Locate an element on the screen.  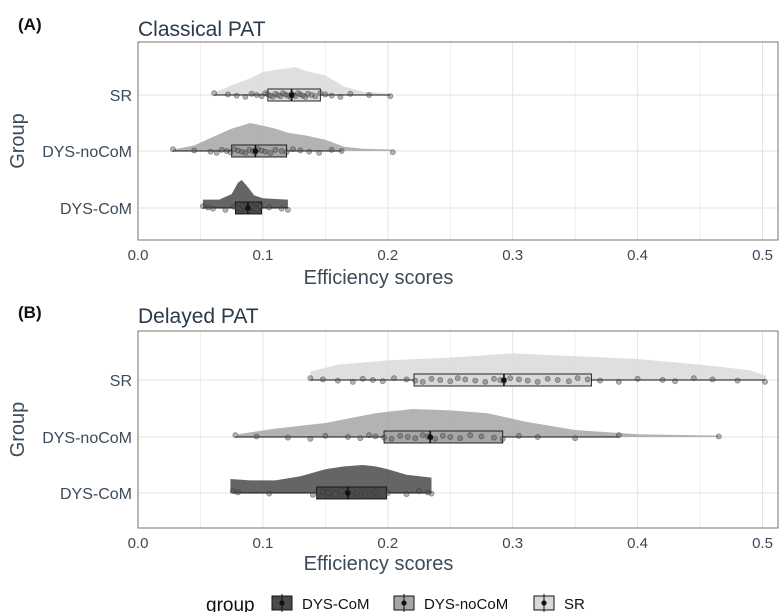
legend-item-sr: SR is located at coordinates (559, 603).